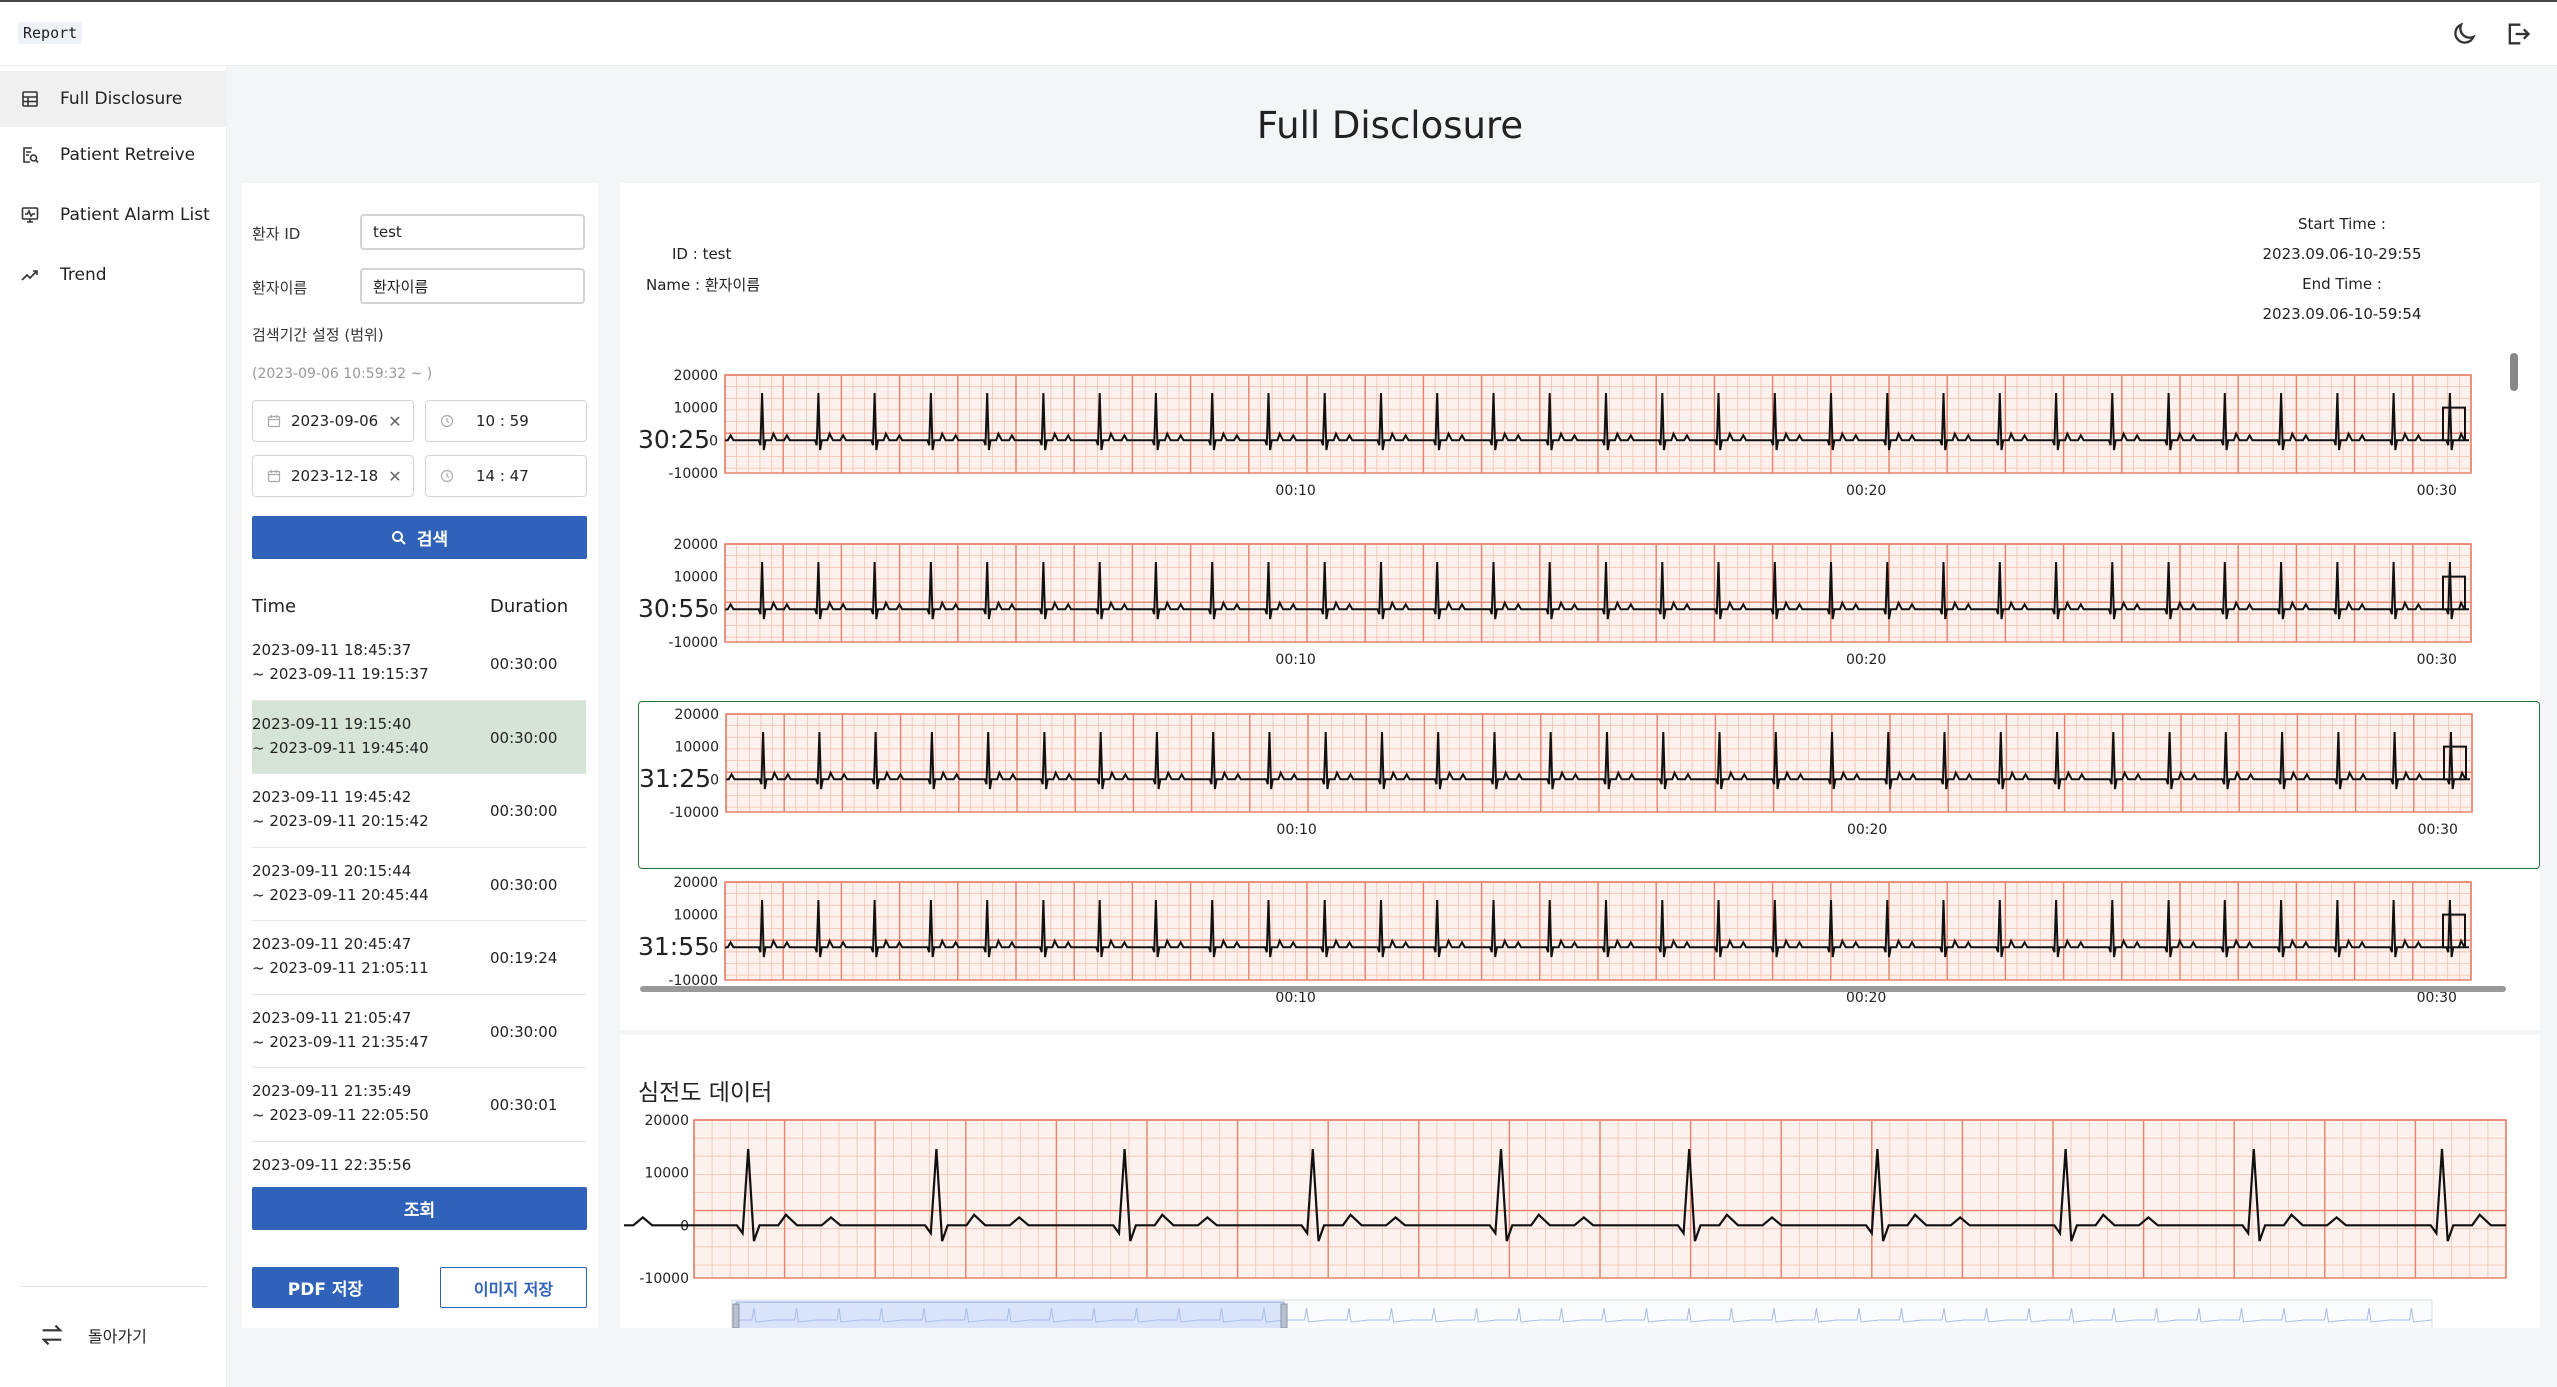 This screenshot has width=2557, height=1387. I want to click on search-button: 검색, so click(419, 537).